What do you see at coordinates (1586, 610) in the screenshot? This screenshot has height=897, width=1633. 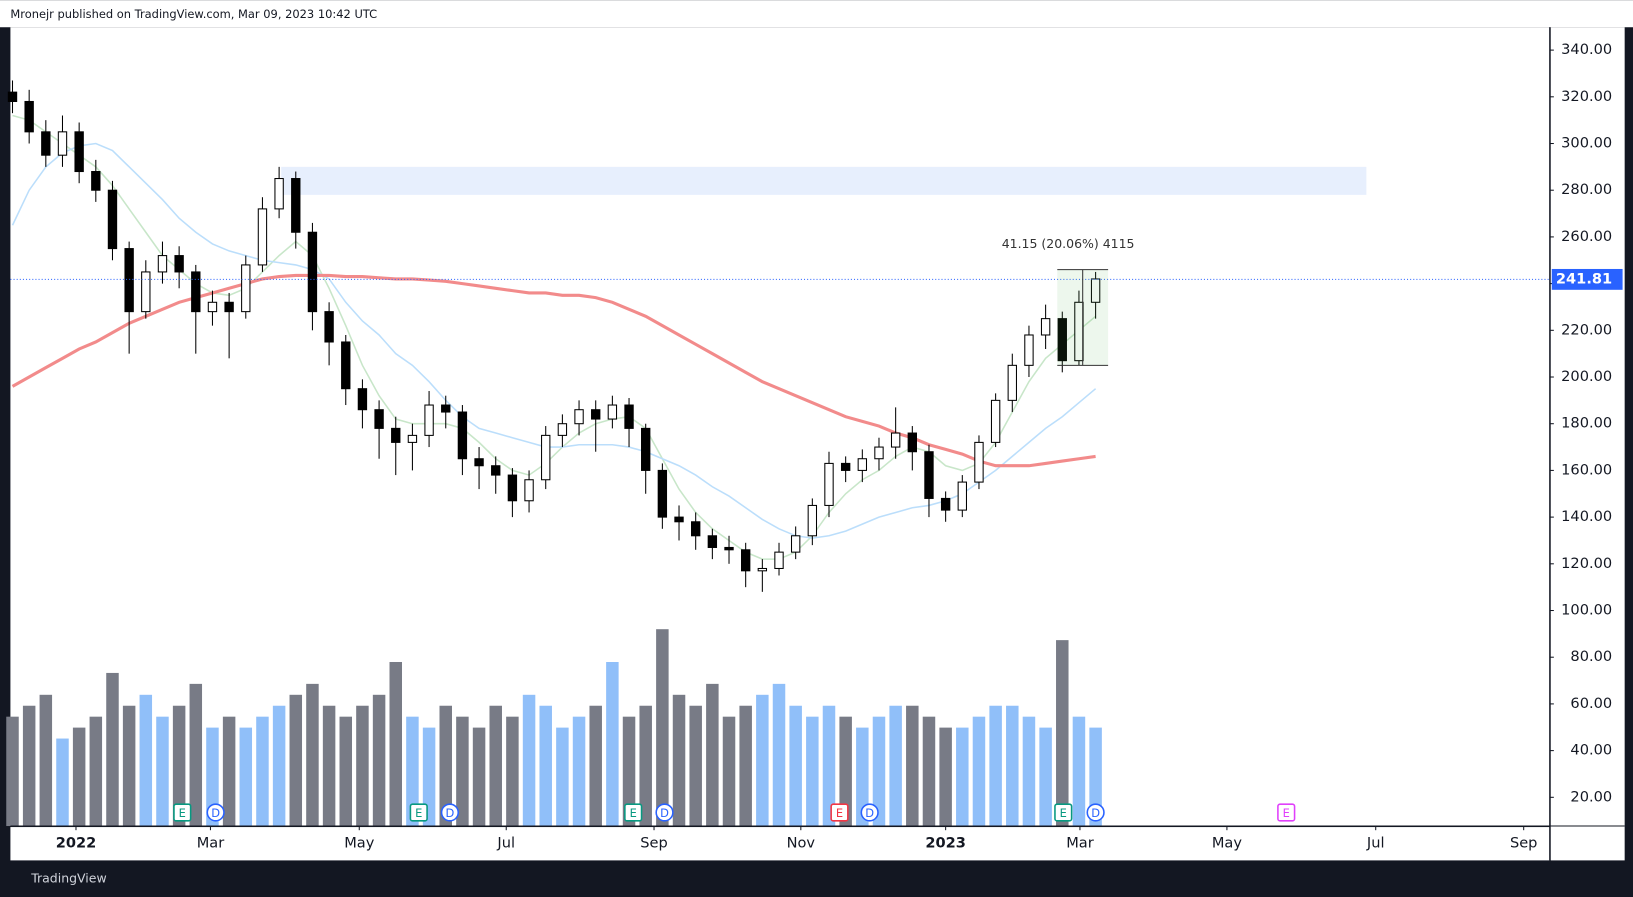 I see `y-tick-label: 100.00` at bounding box center [1586, 610].